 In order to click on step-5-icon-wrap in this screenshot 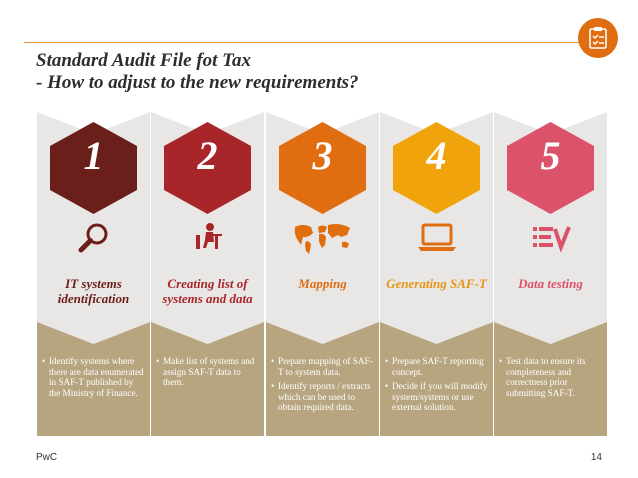, I will do `click(550, 238)`.